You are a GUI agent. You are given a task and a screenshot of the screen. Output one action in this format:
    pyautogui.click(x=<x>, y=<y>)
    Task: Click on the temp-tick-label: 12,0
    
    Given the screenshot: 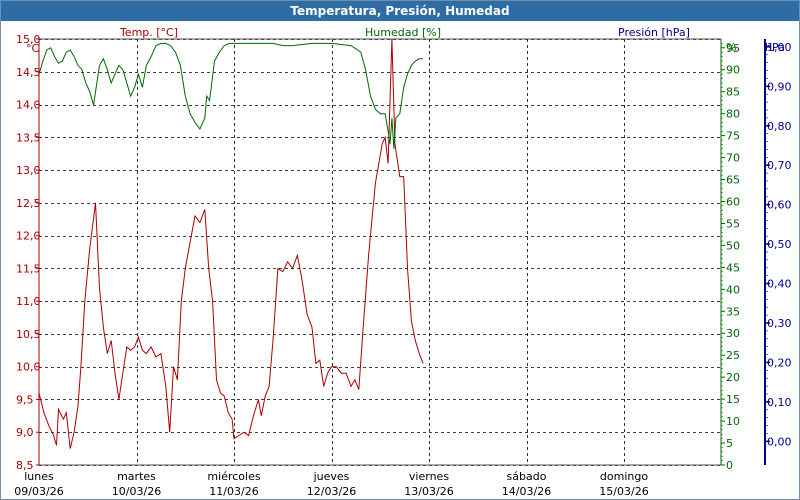 What is the action you would take?
    pyautogui.click(x=28, y=236)
    